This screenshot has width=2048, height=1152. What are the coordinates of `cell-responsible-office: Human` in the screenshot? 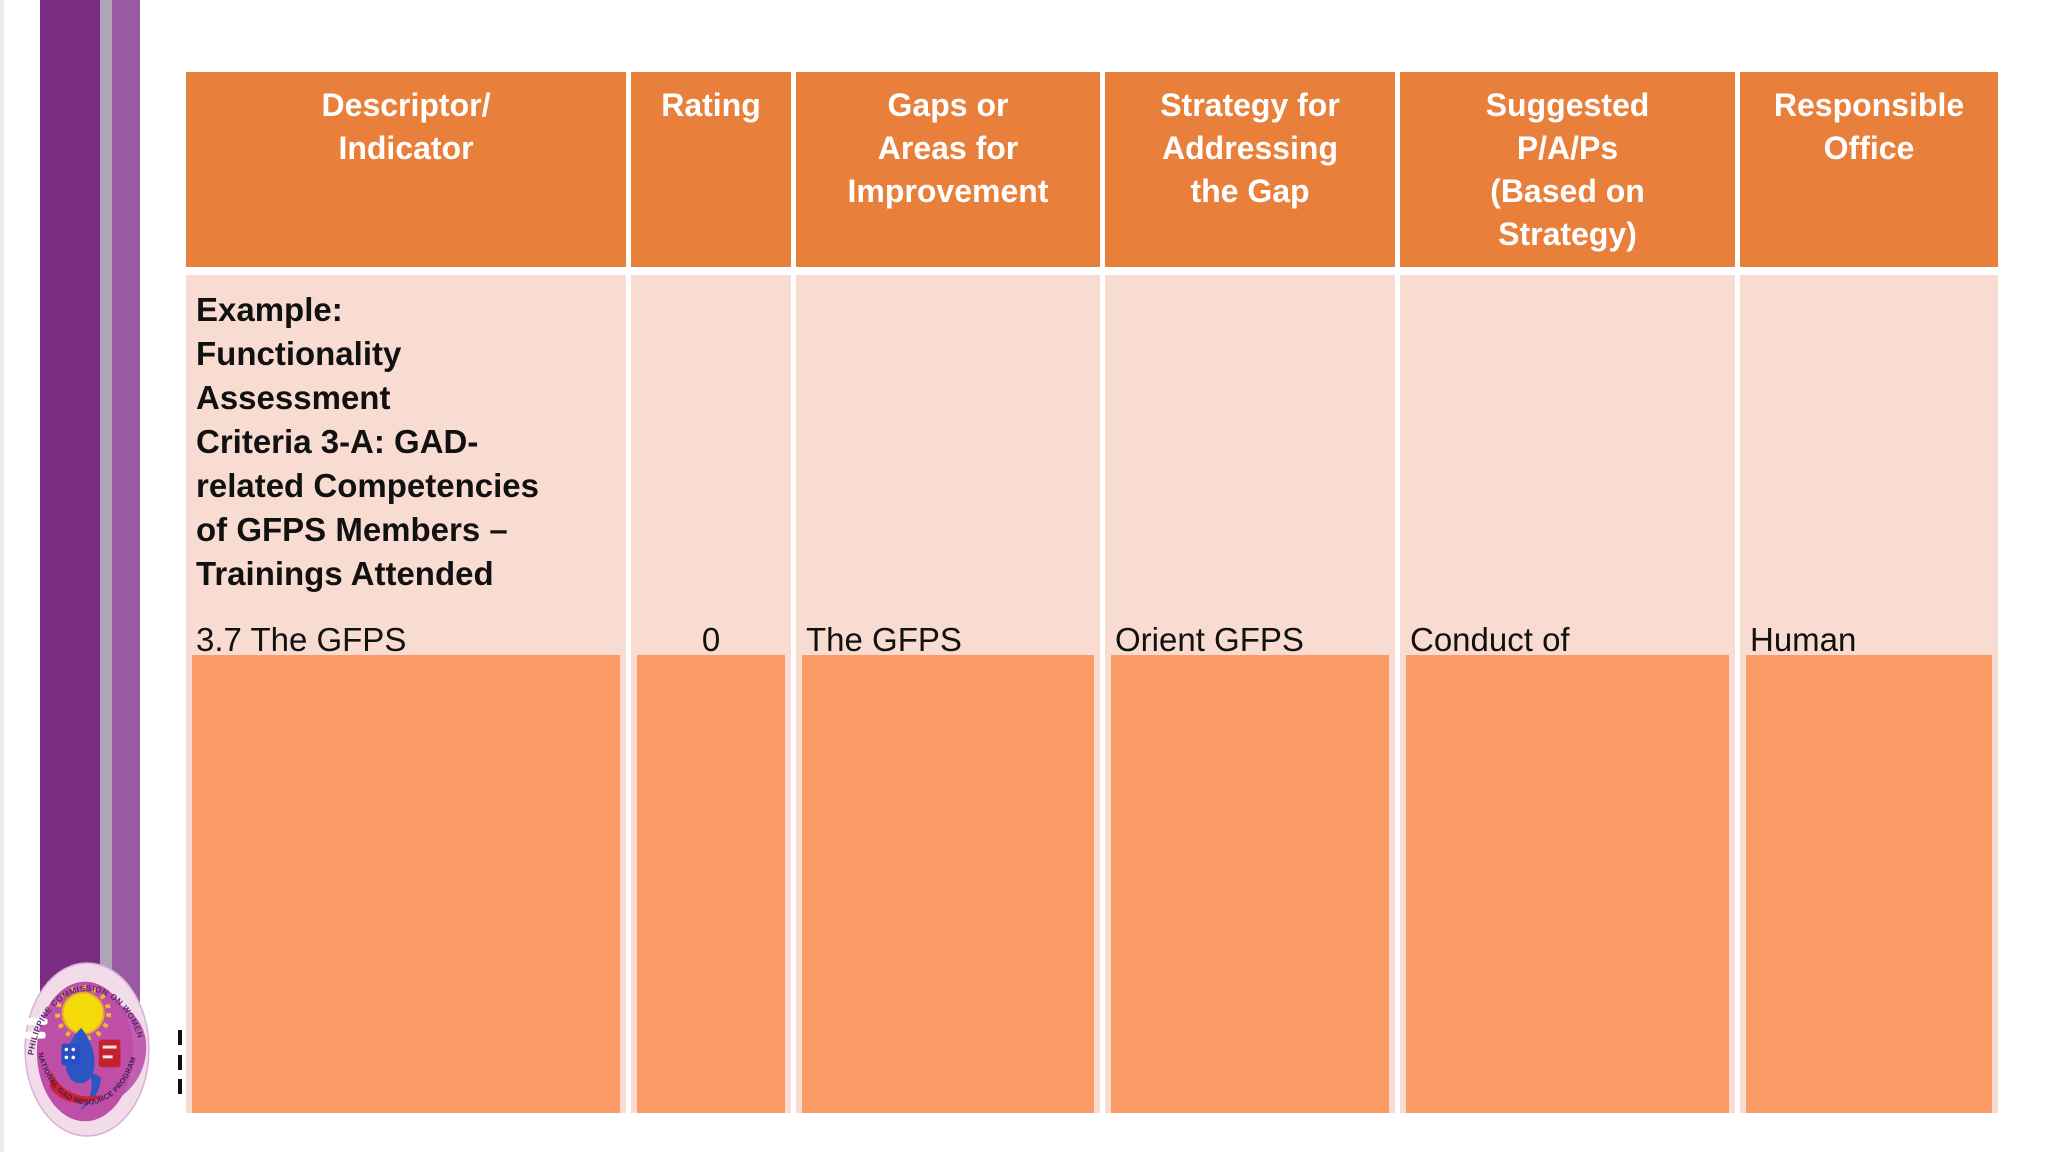 It's located at (1869, 694).